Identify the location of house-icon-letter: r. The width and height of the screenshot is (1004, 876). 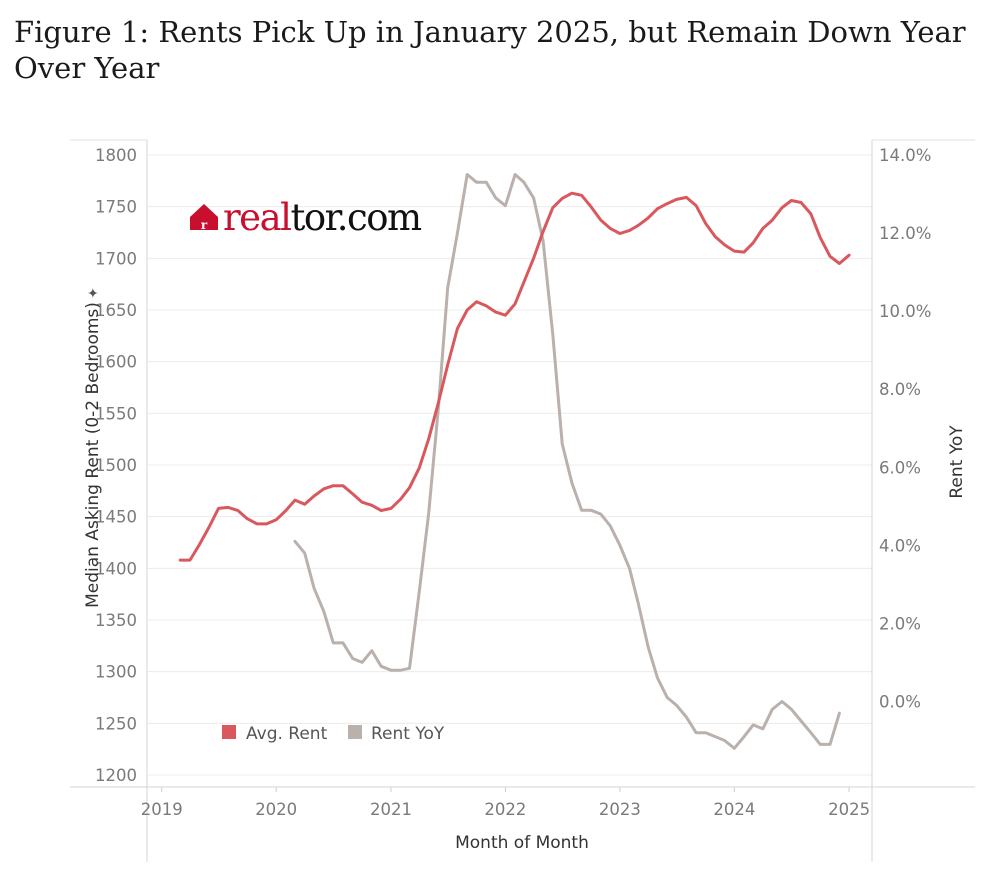
(204, 225).